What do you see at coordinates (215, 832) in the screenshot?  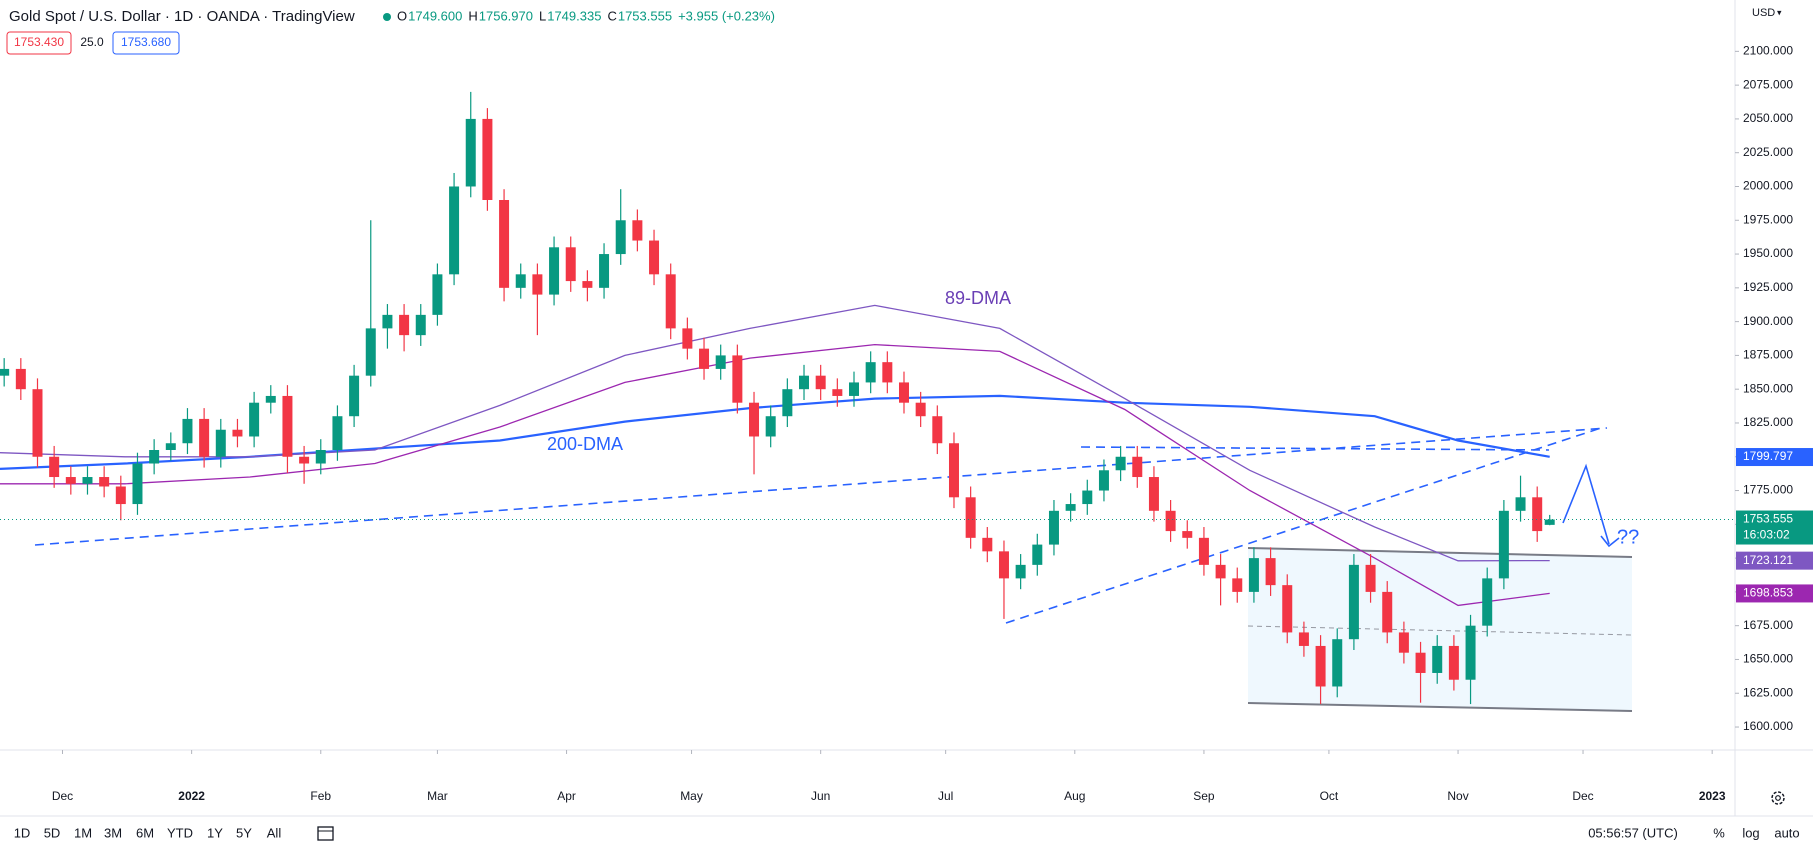 I see `range-button: 1Y` at bounding box center [215, 832].